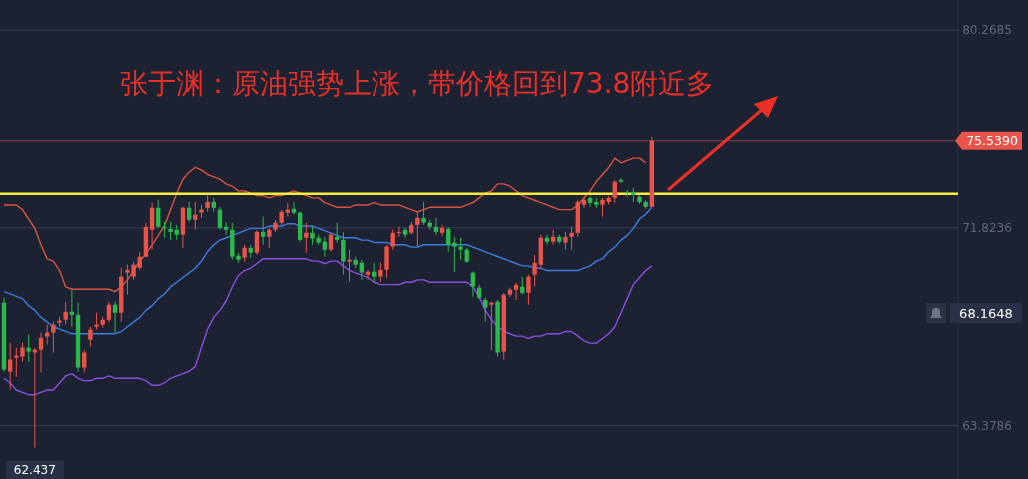  What do you see at coordinates (417, 83) in the screenshot?
I see `text: 张于渊：原油强势上涨，带价格回到73.8附近多` at bounding box center [417, 83].